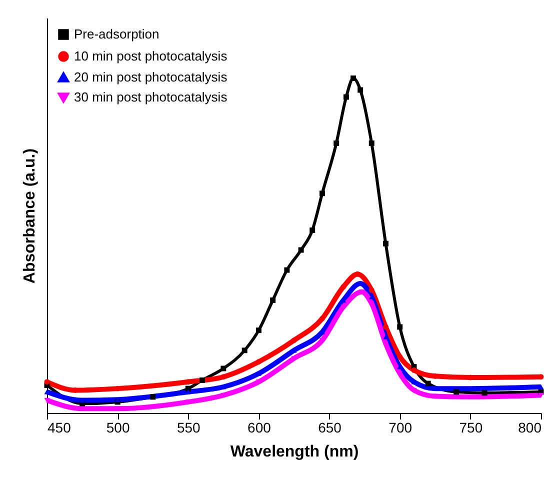 The image size is (554, 477). Describe the element at coordinates (151, 77) in the screenshot. I see `legend-label: 20 min post photocatalysis` at that location.